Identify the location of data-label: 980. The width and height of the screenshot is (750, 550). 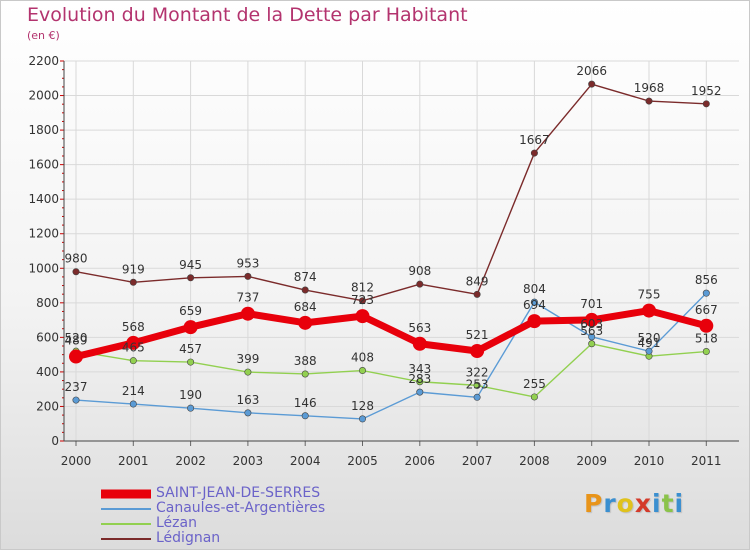
(76, 259).